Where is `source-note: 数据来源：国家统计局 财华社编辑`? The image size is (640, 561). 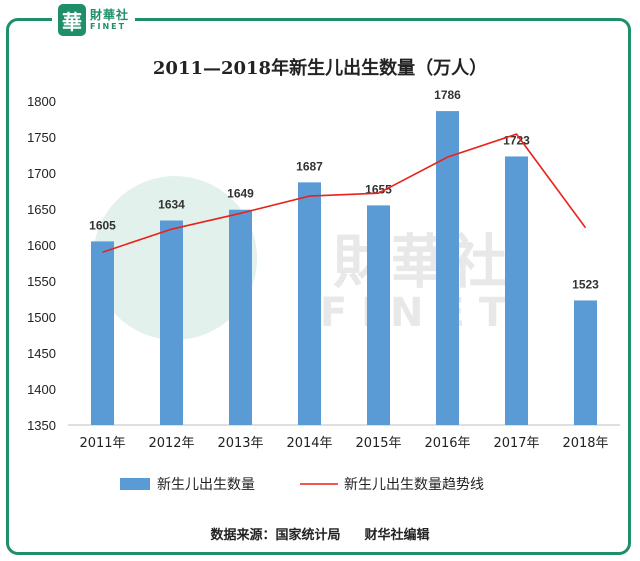
source-note: 数据来源：国家统计局 财华社编辑 is located at coordinates (320, 533).